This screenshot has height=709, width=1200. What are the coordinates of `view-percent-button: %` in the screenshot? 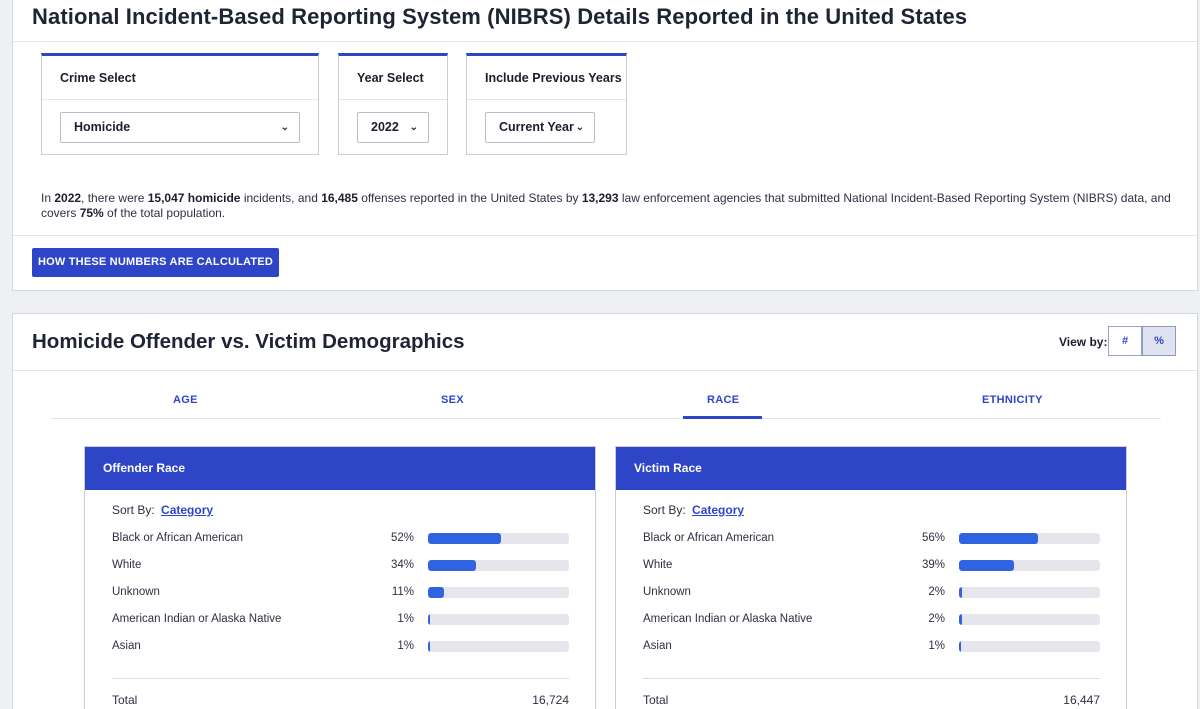 It's located at (1159, 341).